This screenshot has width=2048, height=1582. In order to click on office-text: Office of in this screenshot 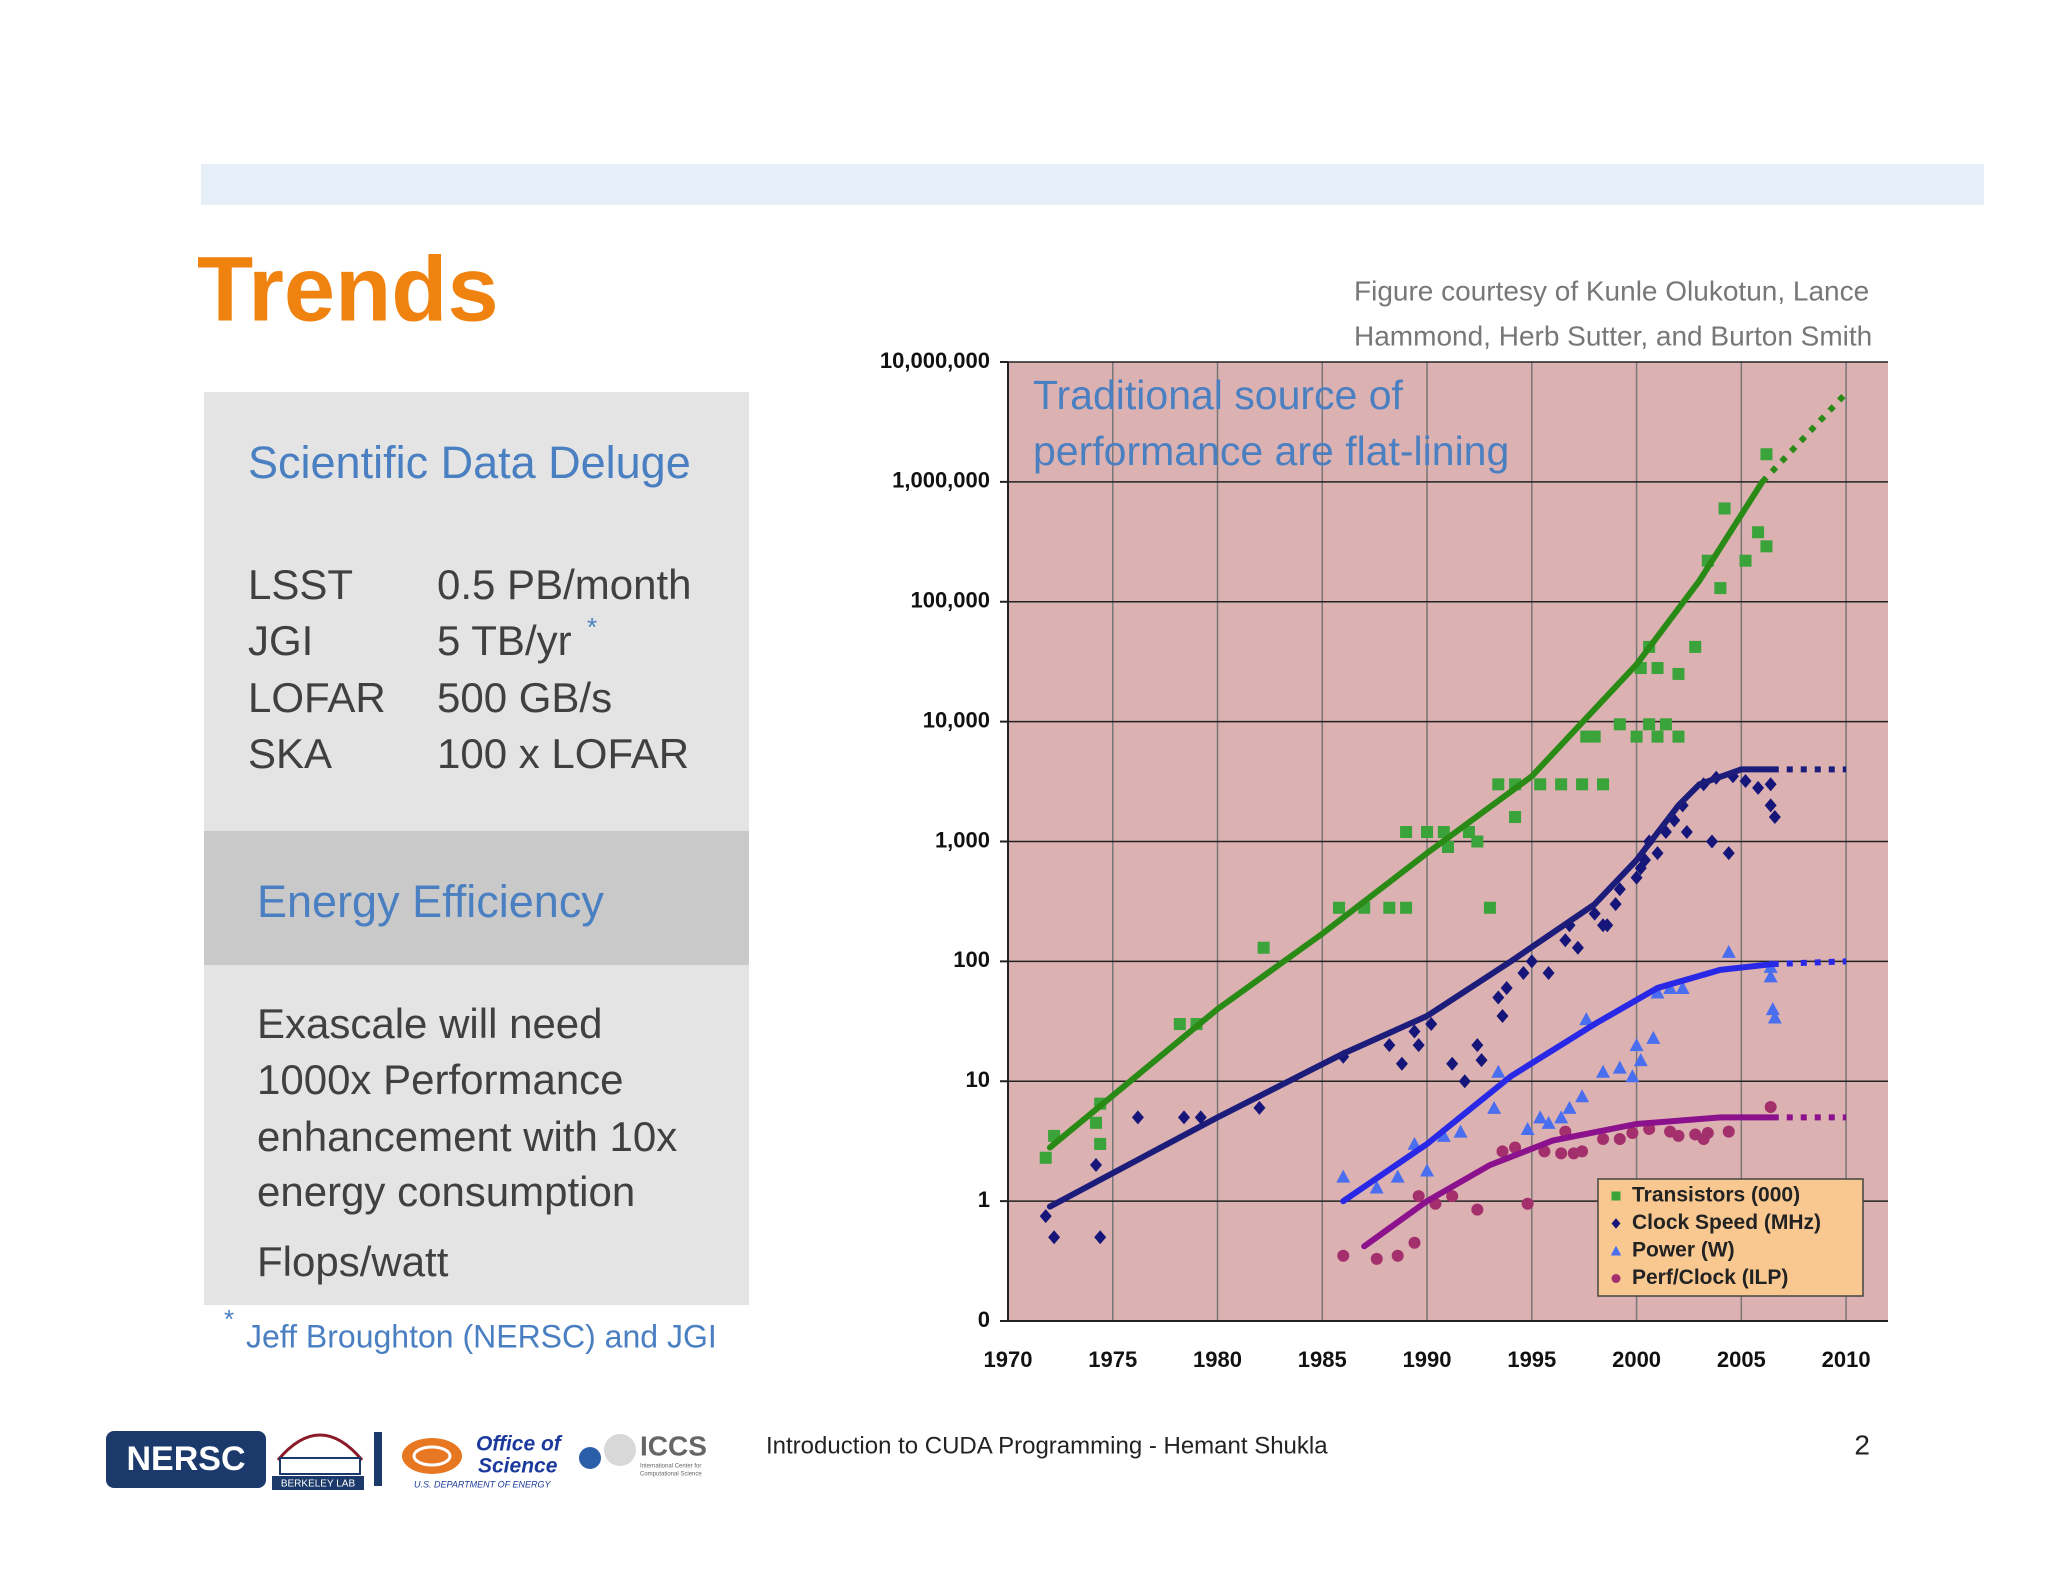, I will do `click(519, 1444)`.